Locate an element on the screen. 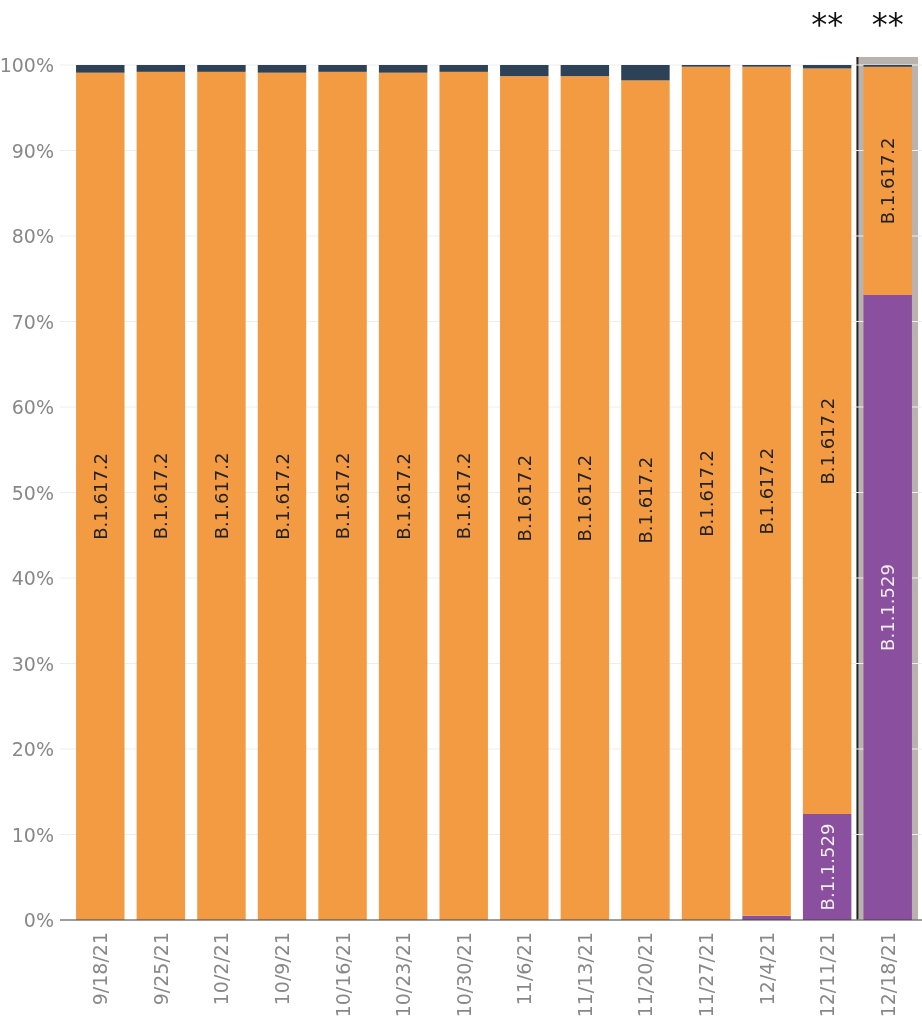 Image resolution: width=922 pixels, height=1030 pixels. x-tick-label: 10/30/21 is located at coordinates (463, 975).